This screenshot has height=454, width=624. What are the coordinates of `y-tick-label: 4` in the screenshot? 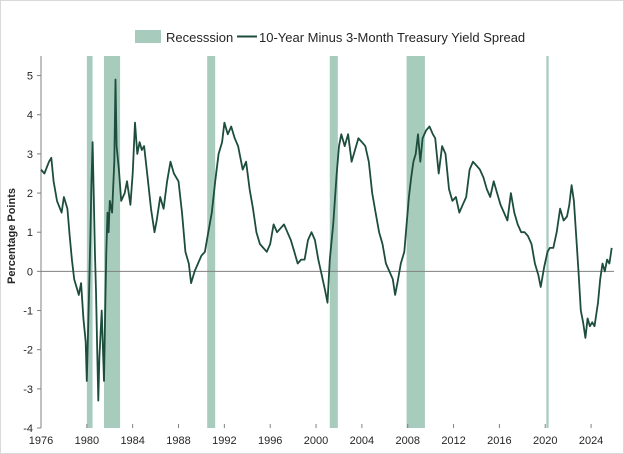 It's located at (30, 116).